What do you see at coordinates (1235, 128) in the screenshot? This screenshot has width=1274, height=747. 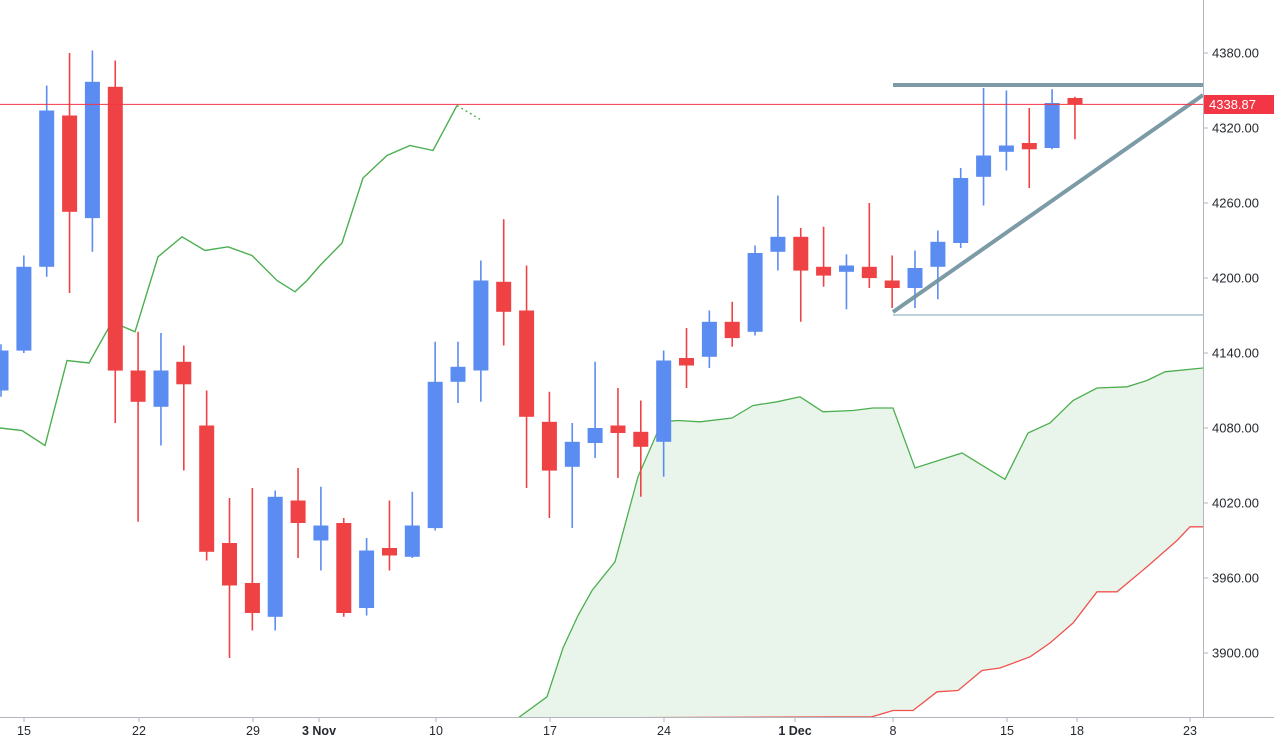 I see `y-axis-label: 4320.00` at bounding box center [1235, 128].